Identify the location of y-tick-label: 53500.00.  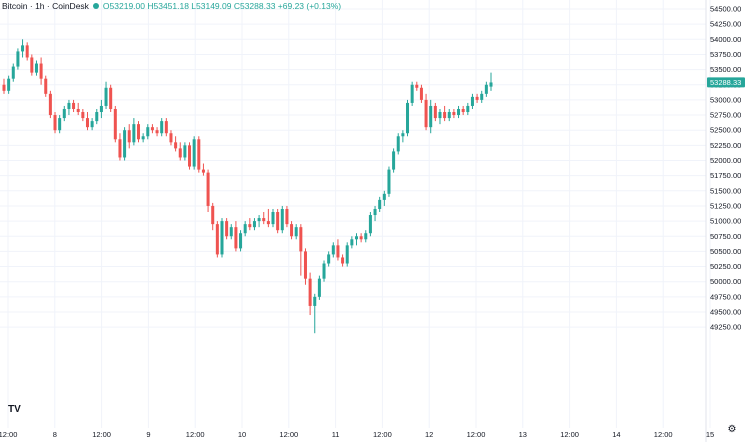
(725, 69).